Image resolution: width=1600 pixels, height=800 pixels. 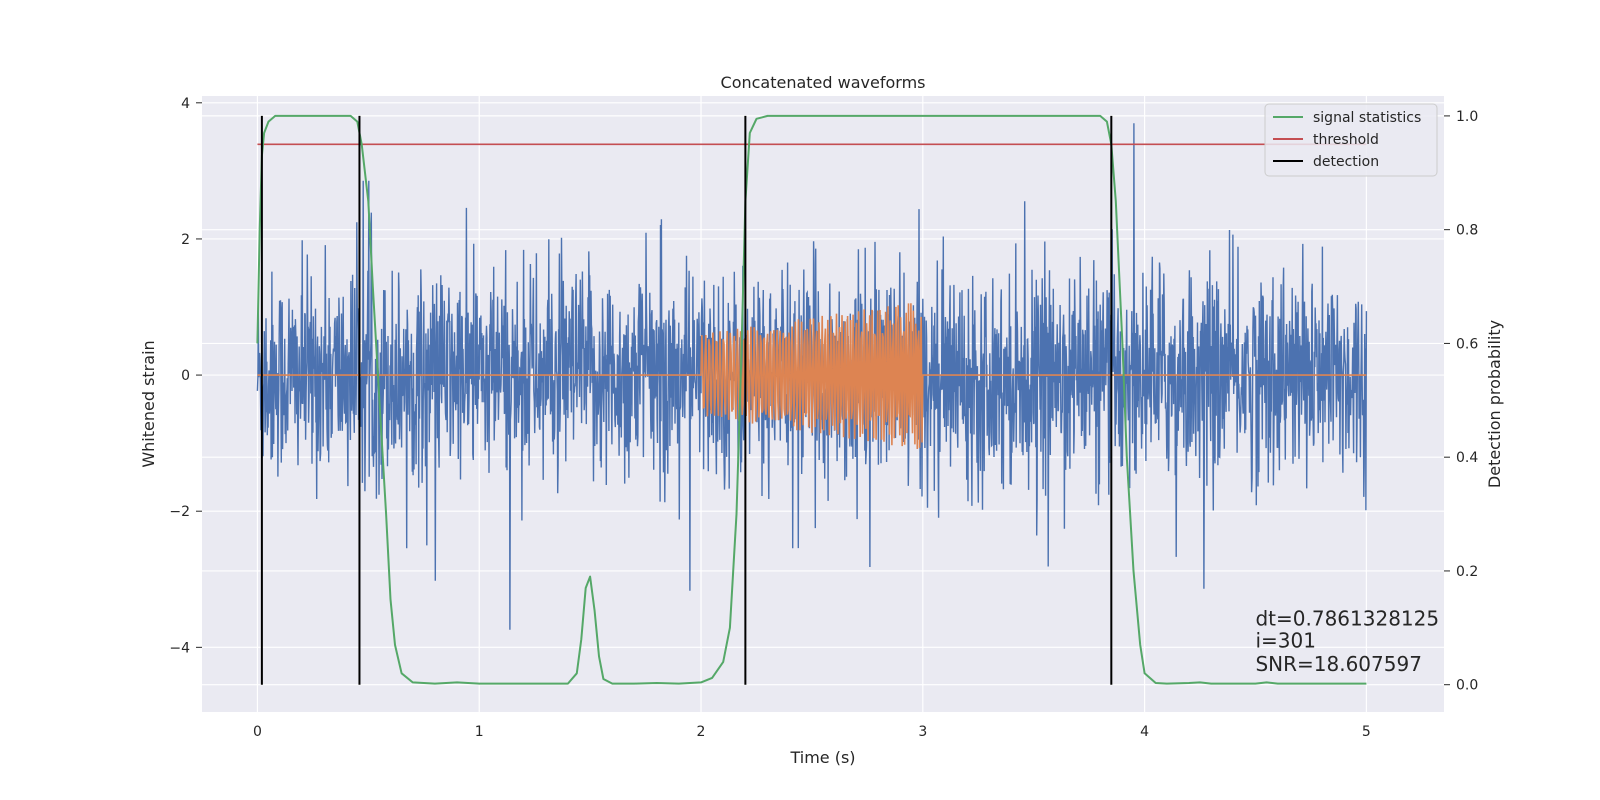 What do you see at coordinates (185, 104) in the screenshot?
I see `y-tick-label: 4` at bounding box center [185, 104].